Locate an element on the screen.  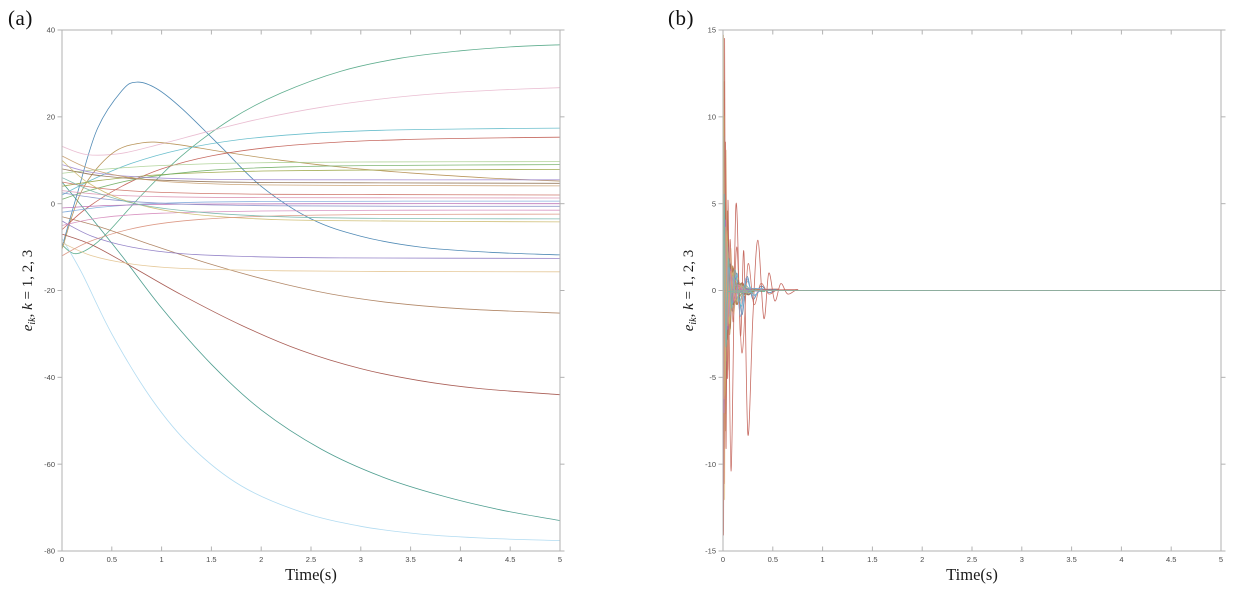
svg-text: -80 is located at coordinates (49, 551).